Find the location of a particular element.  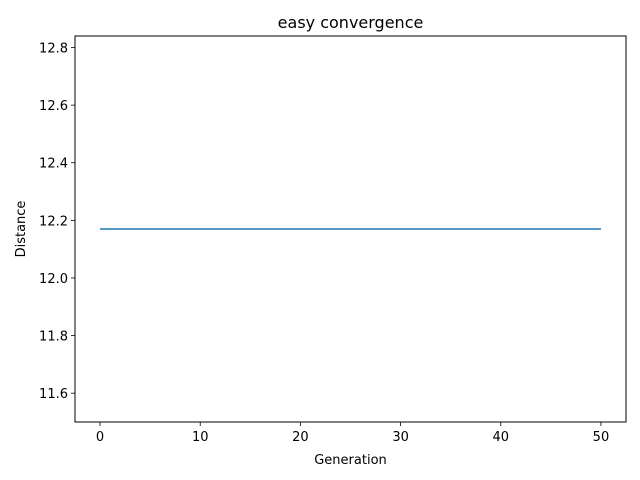

y-axis: 11.6 11.8 12.0 12.2 12.4 12.6 12.8 is located at coordinates (57, 222).